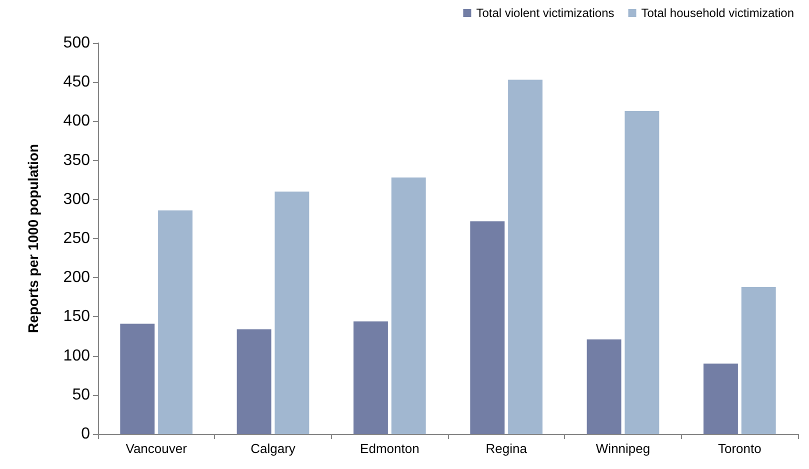  What do you see at coordinates (273, 448) in the screenshot?
I see `x-tick-label: Calgary` at bounding box center [273, 448].